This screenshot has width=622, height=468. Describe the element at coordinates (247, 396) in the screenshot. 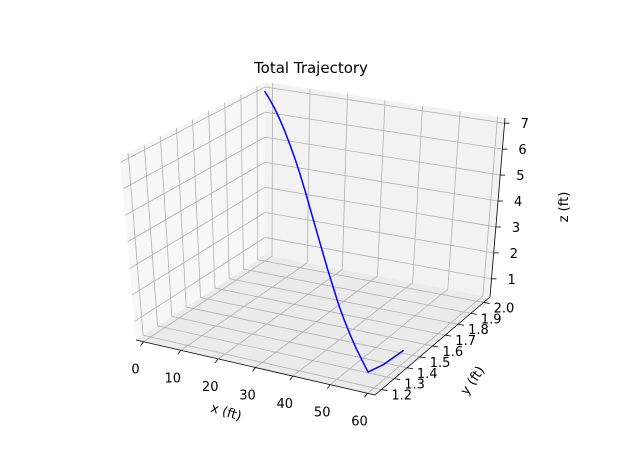

I see `x-tick-label: 30` at that location.